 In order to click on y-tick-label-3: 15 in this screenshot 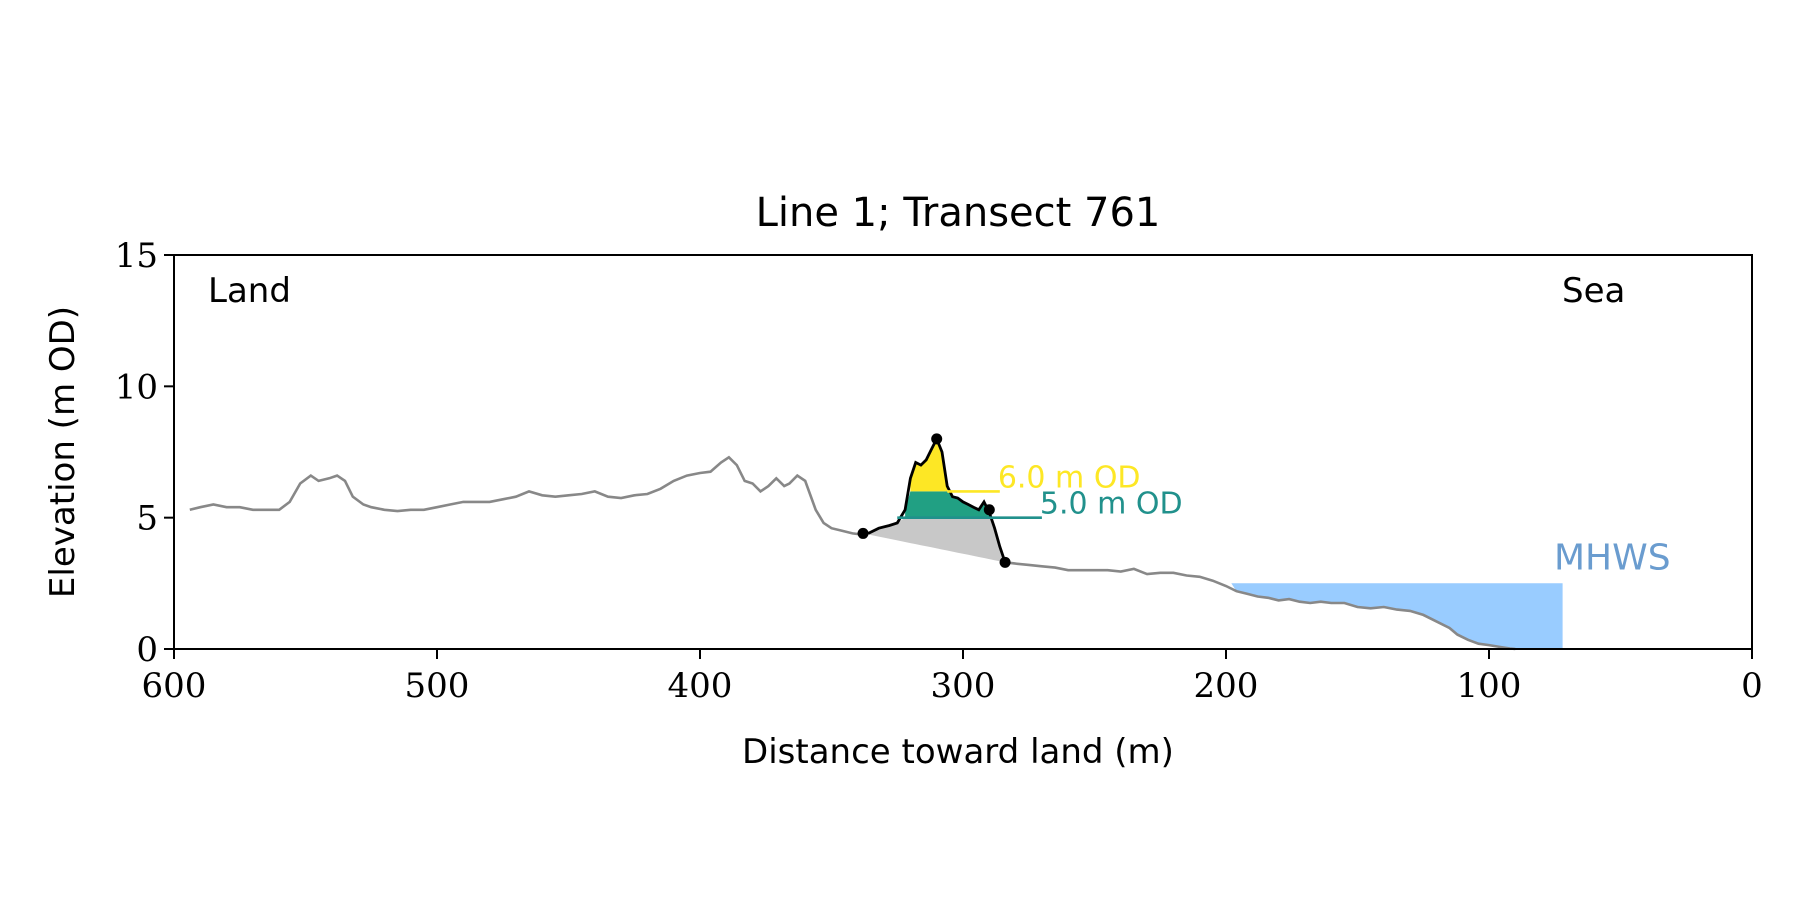, I will do `click(136, 256)`.